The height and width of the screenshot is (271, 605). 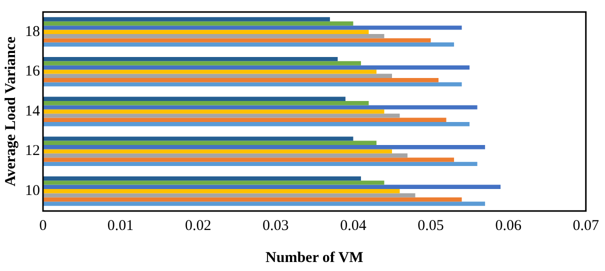 What do you see at coordinates (198, 226) in the screenshot?
I see `x-tick-label: 0.02` at bounding box center [198, 226].